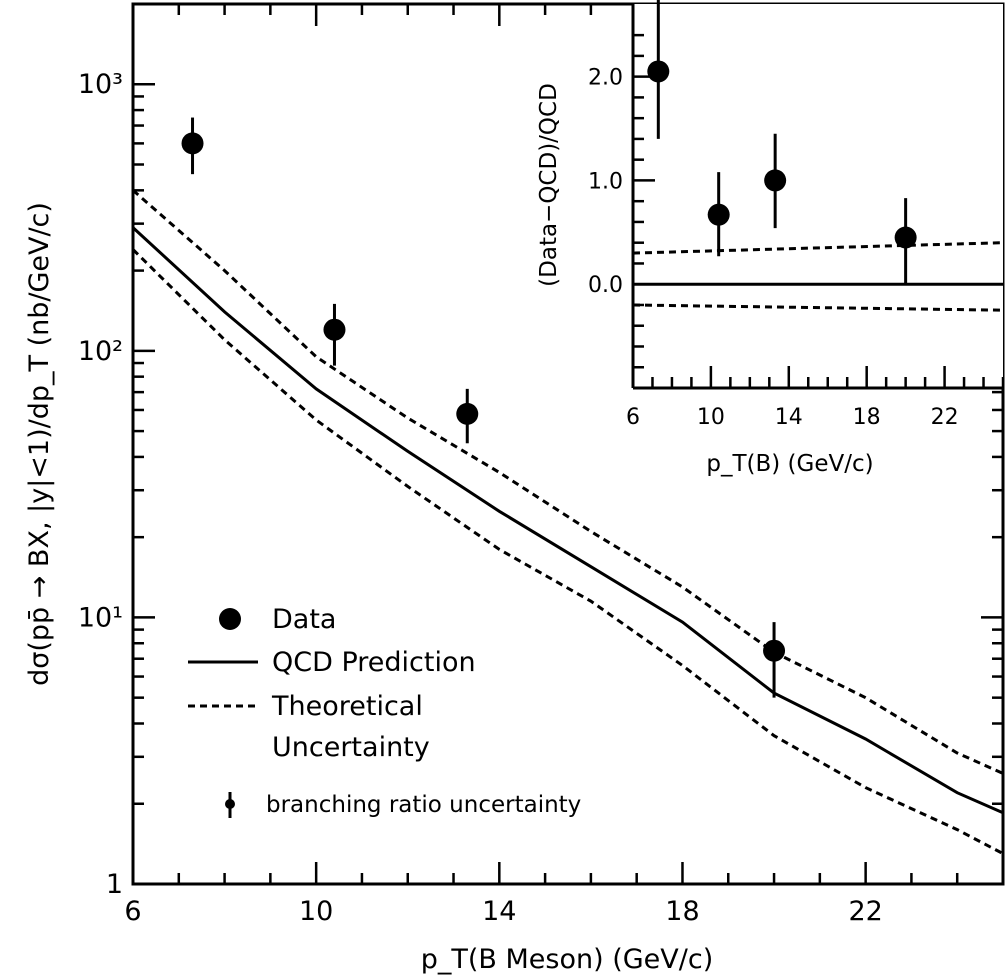 This screenshot has height=978, width=1008. I want to click on inset-y-tick-label: 0.0, so click(605, 285).